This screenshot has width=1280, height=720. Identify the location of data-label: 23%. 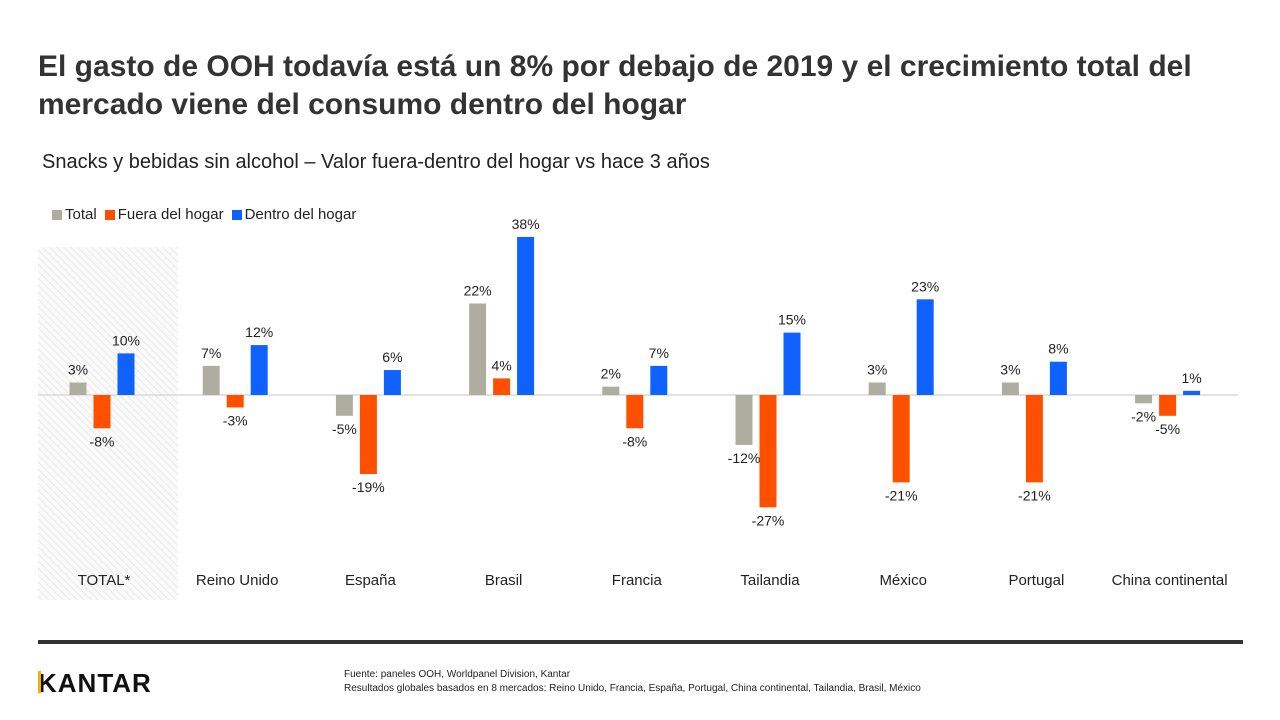
(925, 286).